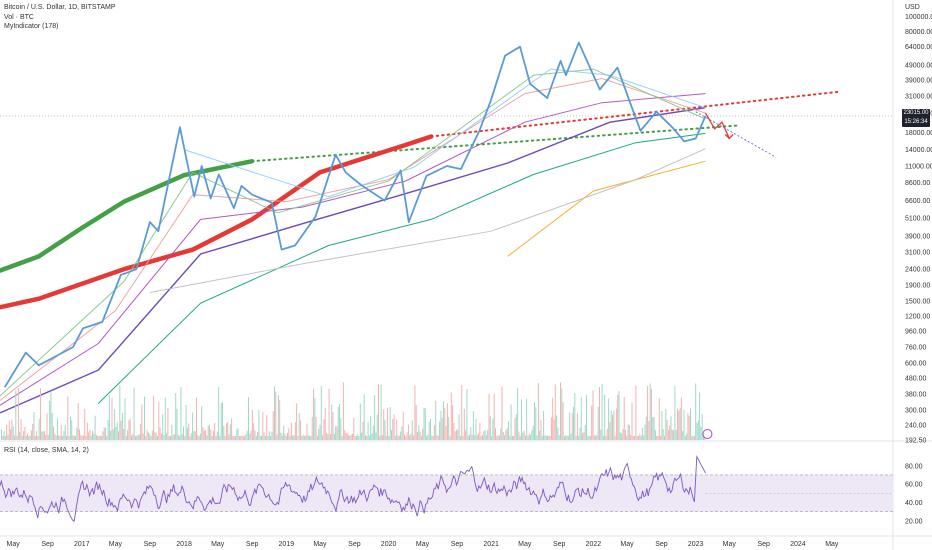 Image resolution: width=932 pixels, height=550 pixels. What do you see at coordinates (798, 544) in the screenshot?
I see `x-tick-label: 2024` at bounding box center [798, 544].